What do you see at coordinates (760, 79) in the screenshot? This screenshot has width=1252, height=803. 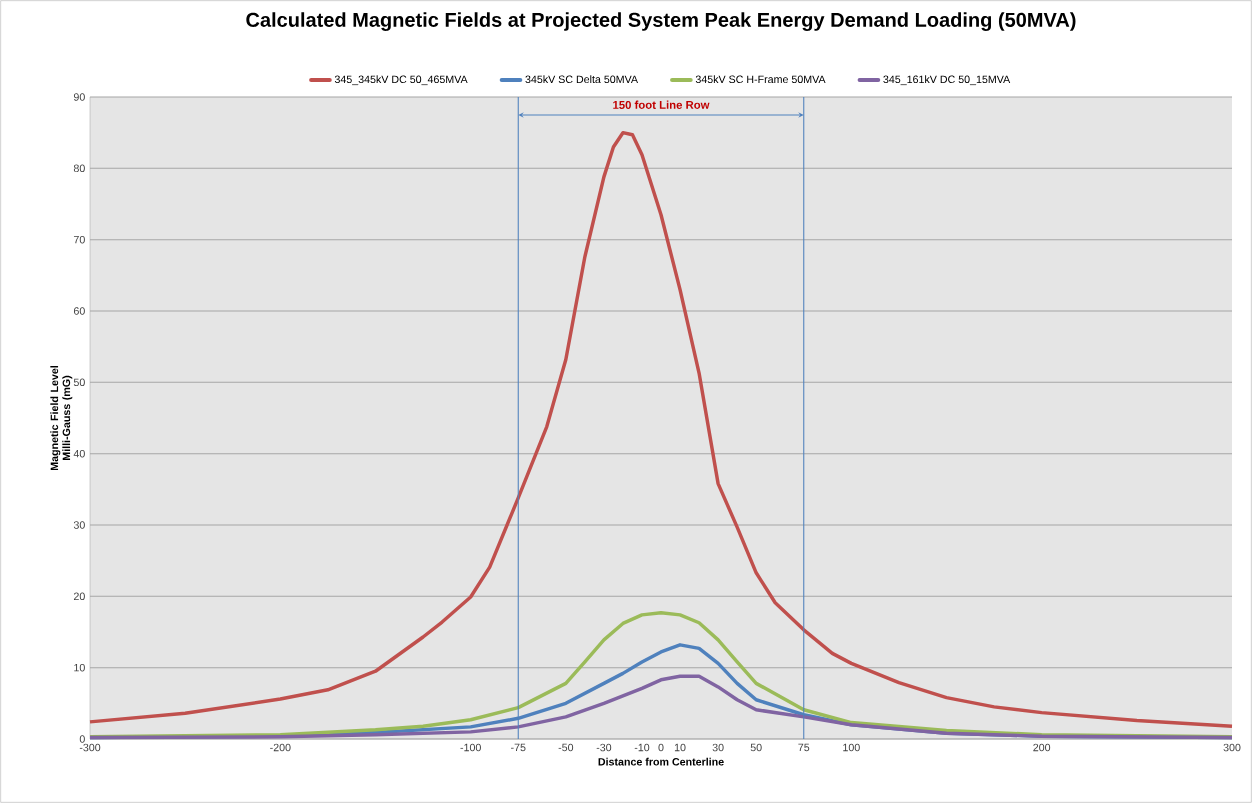 I see `legend-label: 345kV SC H-Frame 50MVA` at bounding box center [760, 79].